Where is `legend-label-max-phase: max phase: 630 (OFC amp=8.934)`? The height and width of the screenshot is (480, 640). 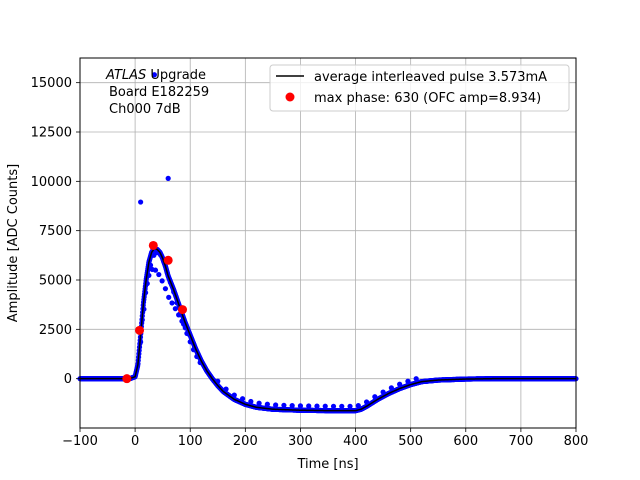
legend-label-max-phase: max phase: 630 (OFC amp=8.934) is located at coordinates (427, 98).